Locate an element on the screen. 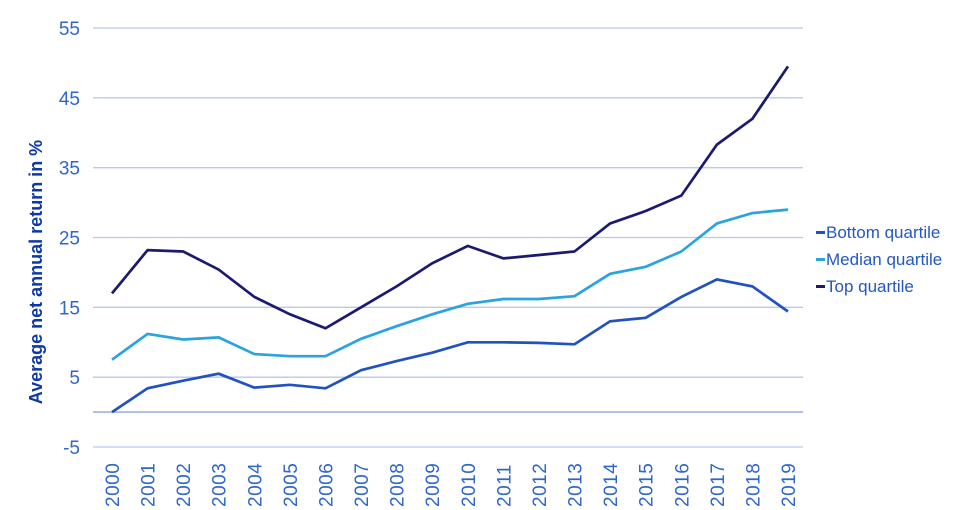 Image resolution: width=960 pixels, height=510 pixels. x-tick-label: 2009 is located at coordinates (433, 485).